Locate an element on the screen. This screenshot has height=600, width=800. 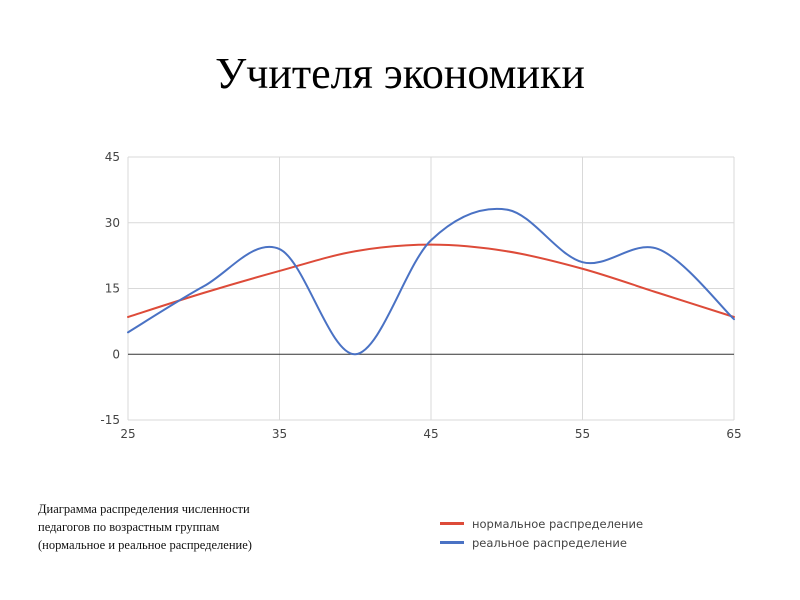
legend-item-normal: нормальное распределение is located at coordinates (541, 523).